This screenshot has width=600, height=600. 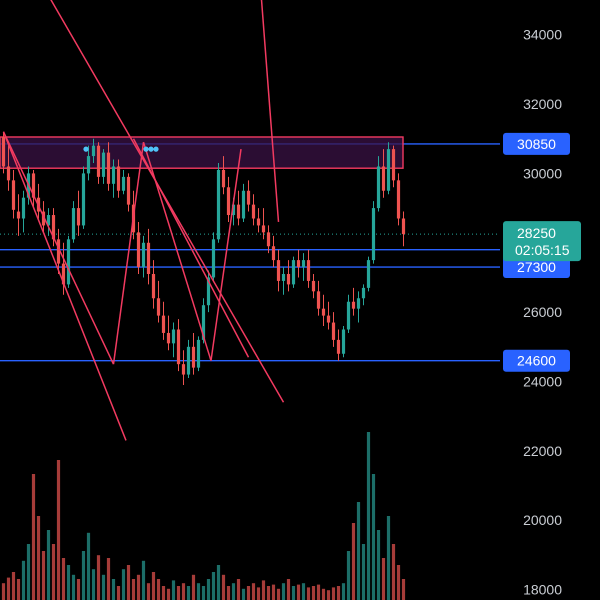 I want to click on level-label-bg, so click(x=536, y=360).